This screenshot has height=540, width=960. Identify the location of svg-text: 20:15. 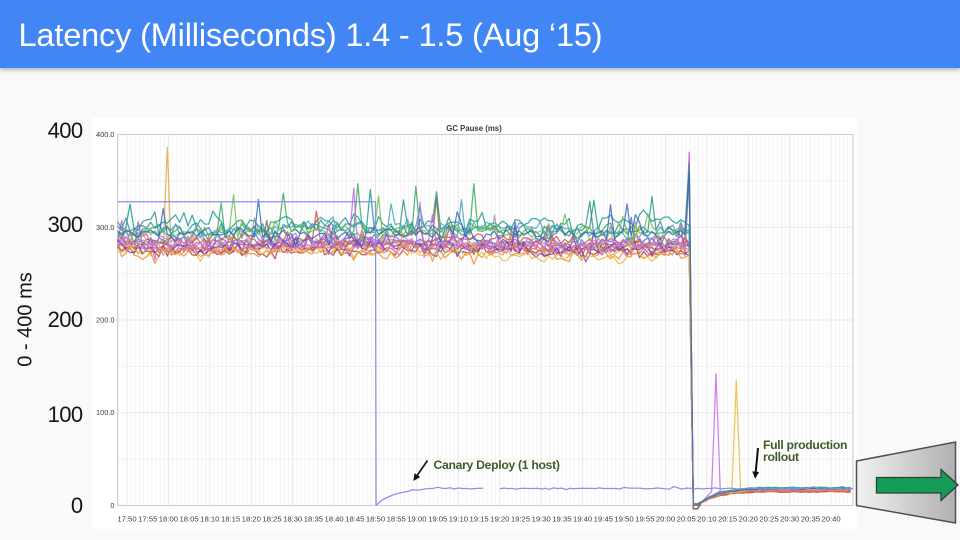
(727, 519).